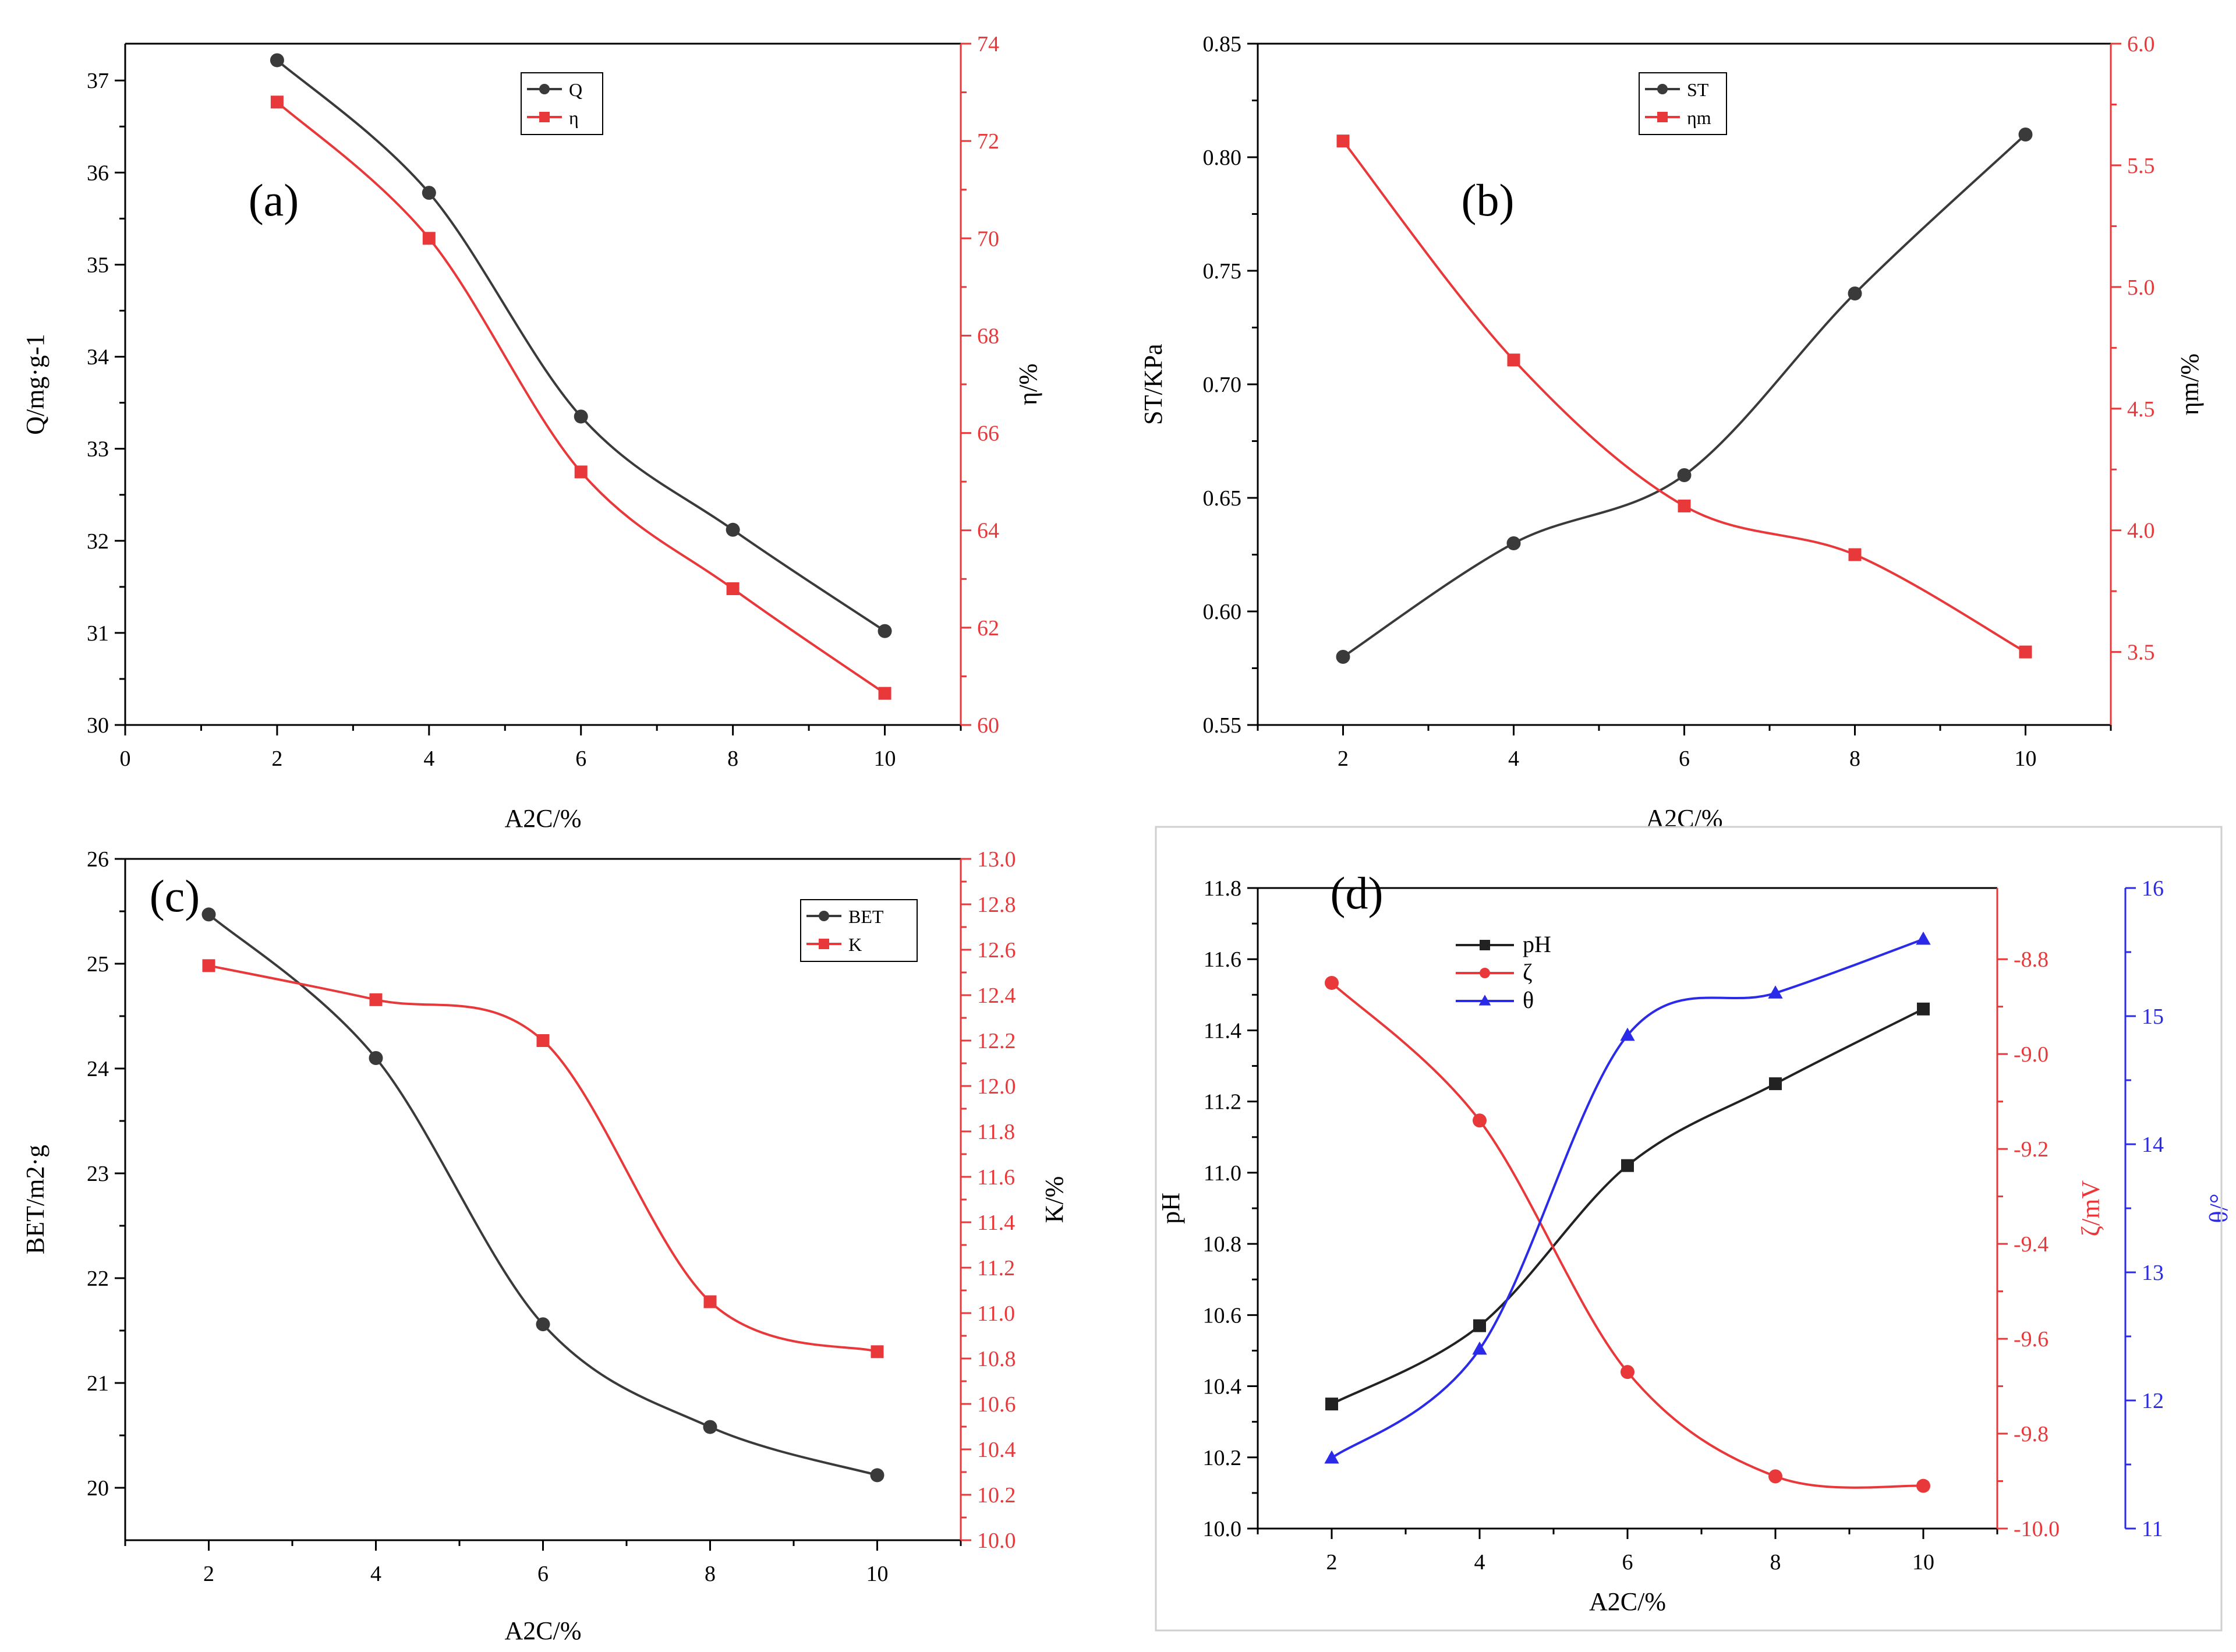 This screenshot has width=2236, height=1652. Describe the element at coordinates (35, 384) in the screenshot. I see `y-axis-label-left: Q/mg·g-1` at that location.